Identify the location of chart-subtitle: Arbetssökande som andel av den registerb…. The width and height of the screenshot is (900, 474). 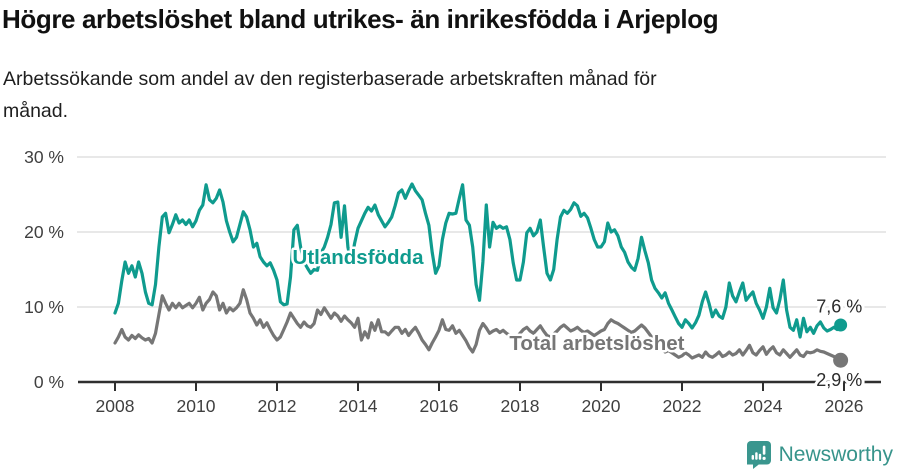
(330, 95).